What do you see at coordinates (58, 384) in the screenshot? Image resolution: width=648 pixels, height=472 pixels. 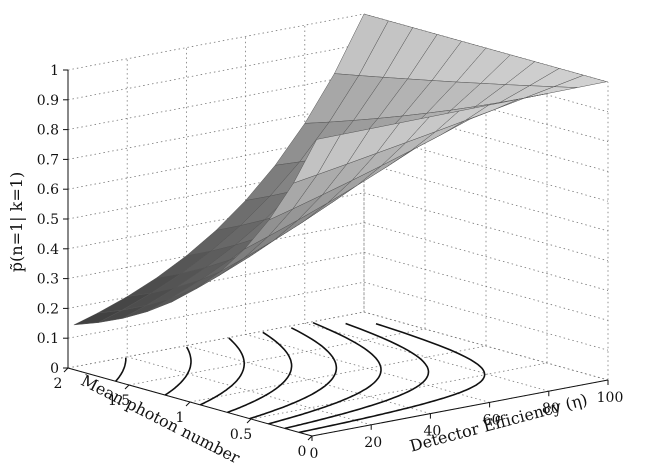 I see `y-tick-label: 2` at bounding box center [58, 384].